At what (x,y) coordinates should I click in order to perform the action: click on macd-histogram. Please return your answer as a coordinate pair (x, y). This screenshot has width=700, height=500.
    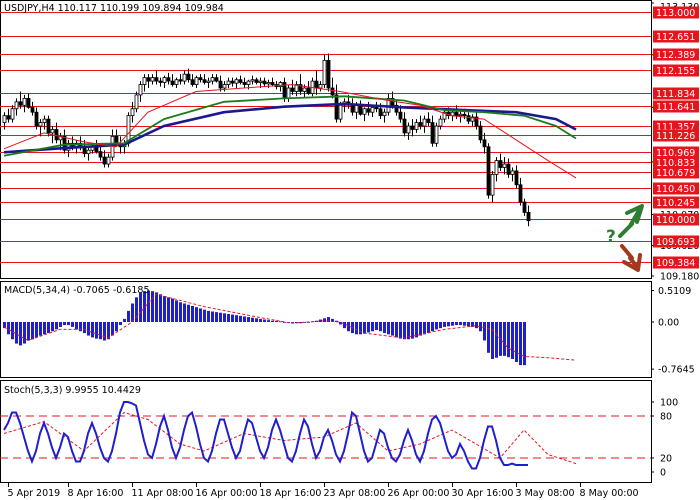
    Looking at the image, I should click on (264, 328).